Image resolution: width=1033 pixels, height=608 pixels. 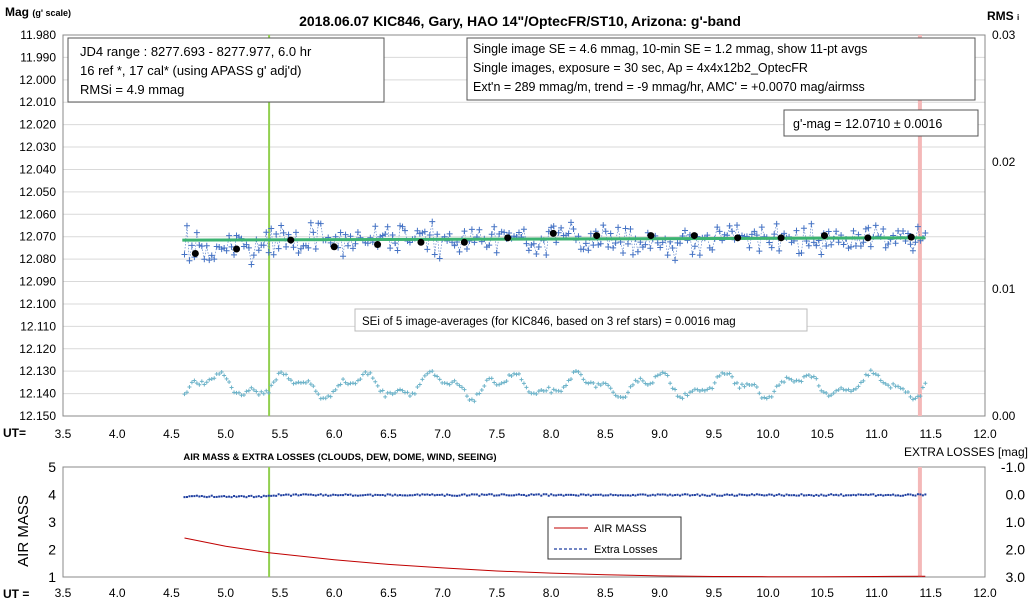 What do you see at coordinates (555, 496) in the screenshot?
I see `extra-losses-series` at bounding box center [555, 496].